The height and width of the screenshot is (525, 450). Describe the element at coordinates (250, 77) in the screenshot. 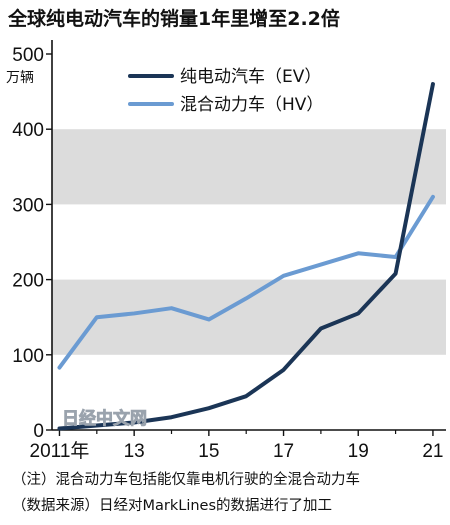

I see `legend-label: 纯电动汽车（EV）` at that location.